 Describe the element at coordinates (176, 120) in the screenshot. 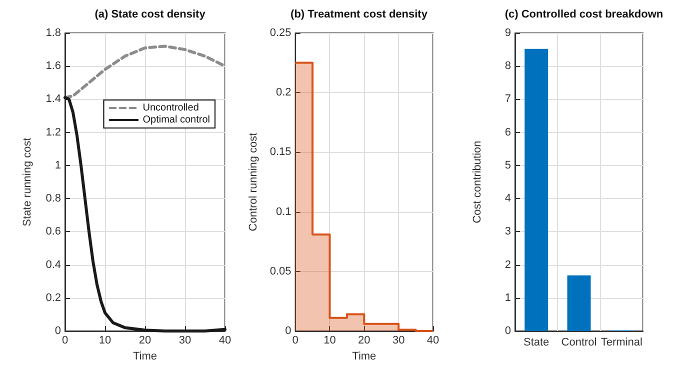

I see `legend-label: Optimal control` at that location.